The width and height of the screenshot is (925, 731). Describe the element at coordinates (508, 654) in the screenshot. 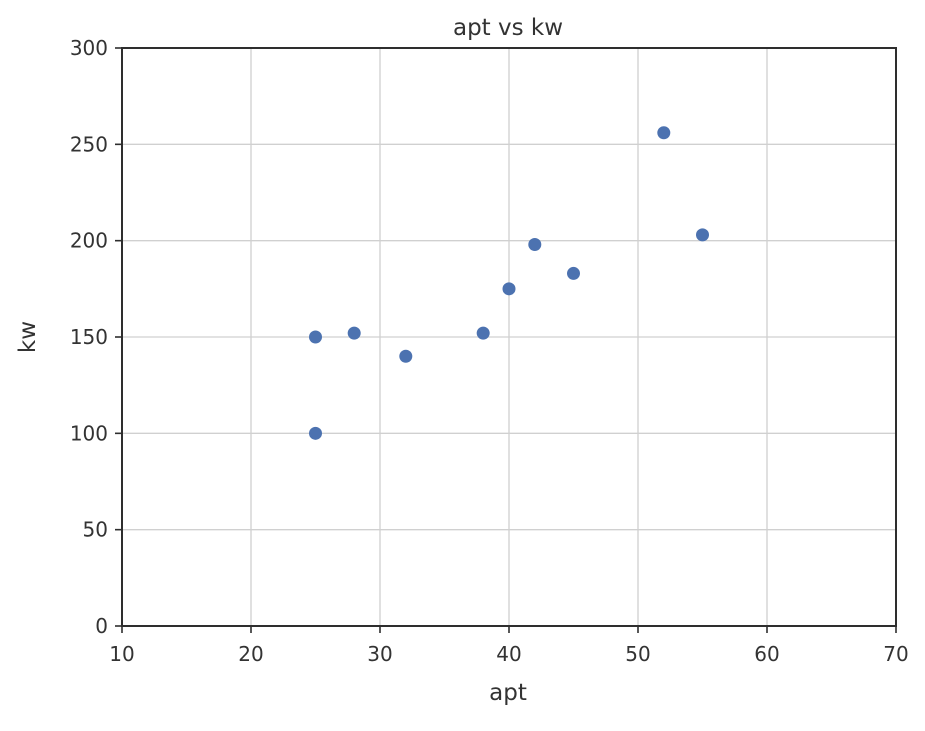

I see `x-tick-label: 40` at that location.